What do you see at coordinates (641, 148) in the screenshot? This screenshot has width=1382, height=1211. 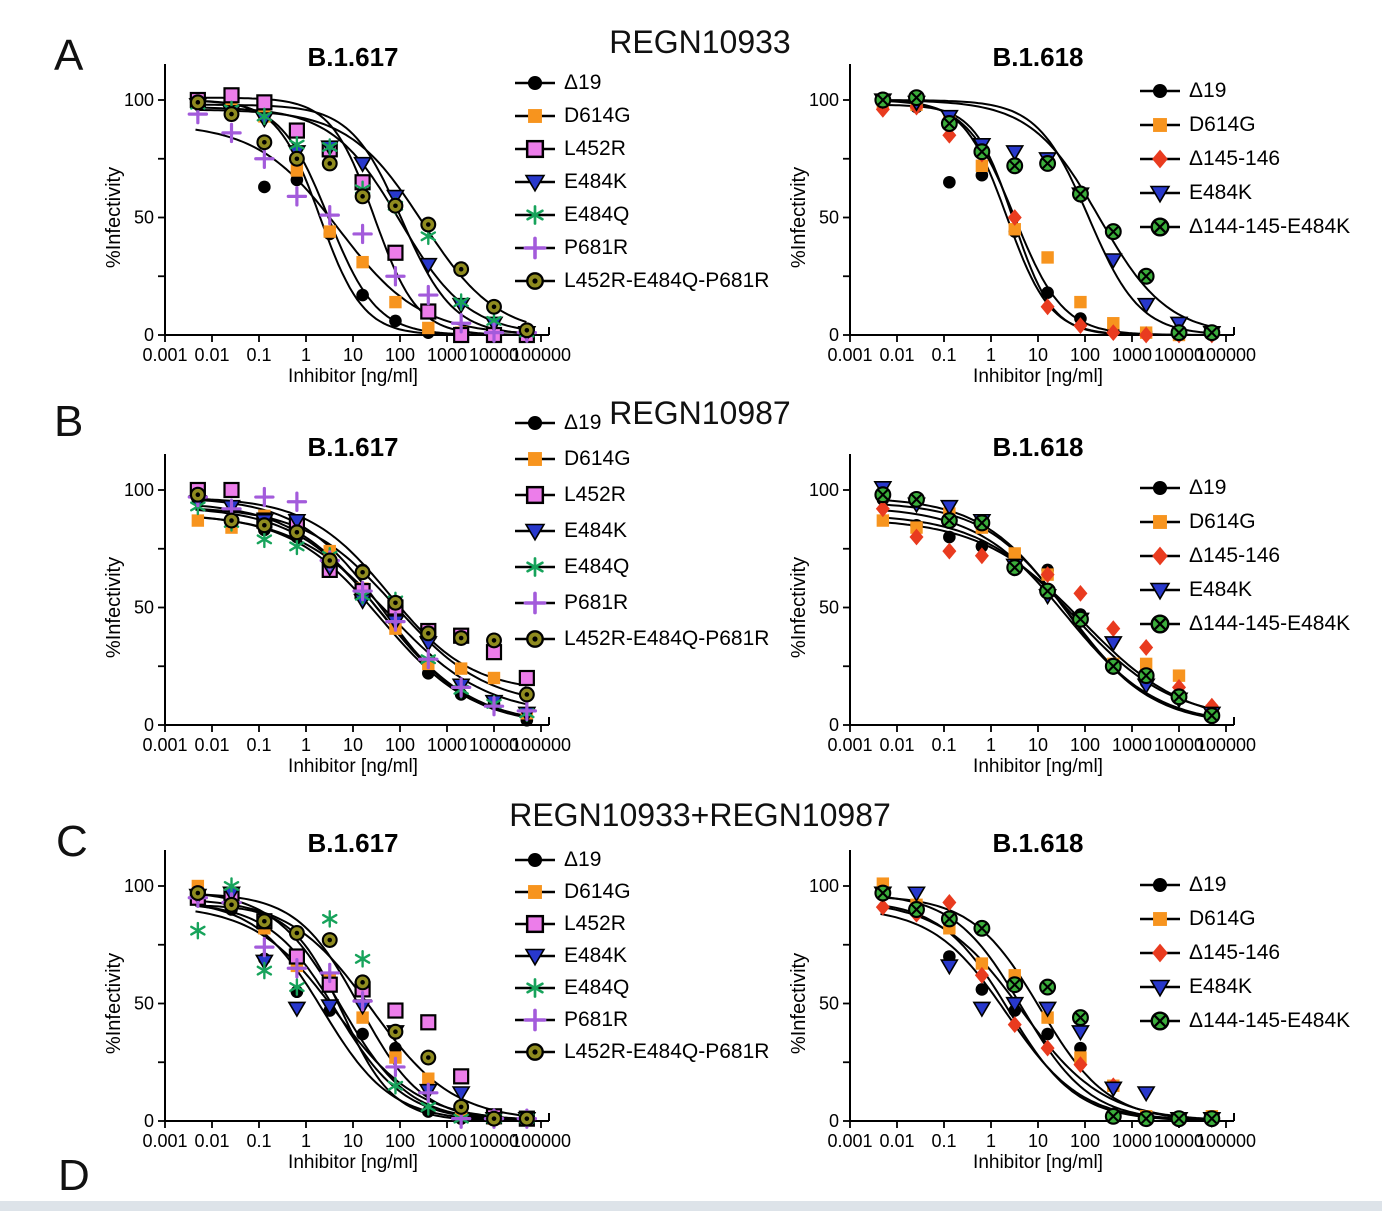 I see `legend-item: L452R` at bounding box center [641, 148].